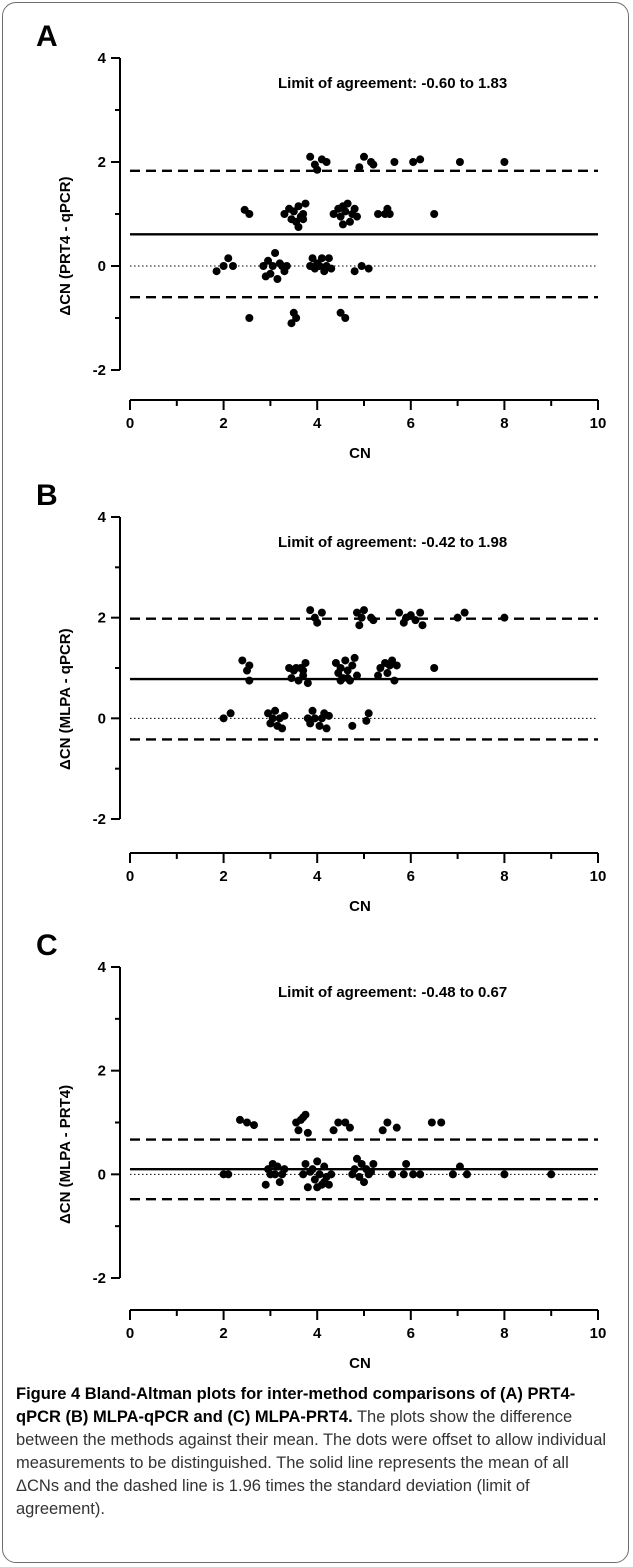  What do you see at coordinates (65, 699) in the screenshot?
I see `y-axis-title: ΔCN (MLPA - qPCR)` at bounding box center [65, 699].